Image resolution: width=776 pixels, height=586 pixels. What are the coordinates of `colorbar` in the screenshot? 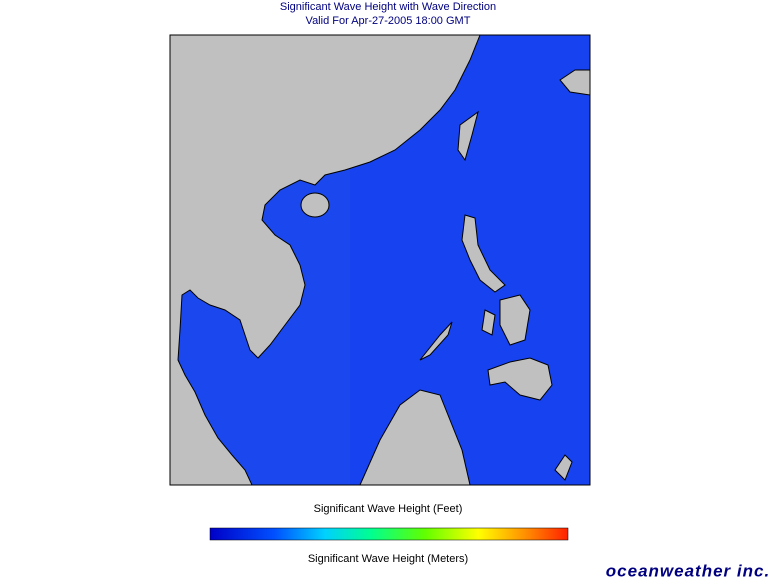 It's located at (389, 534).